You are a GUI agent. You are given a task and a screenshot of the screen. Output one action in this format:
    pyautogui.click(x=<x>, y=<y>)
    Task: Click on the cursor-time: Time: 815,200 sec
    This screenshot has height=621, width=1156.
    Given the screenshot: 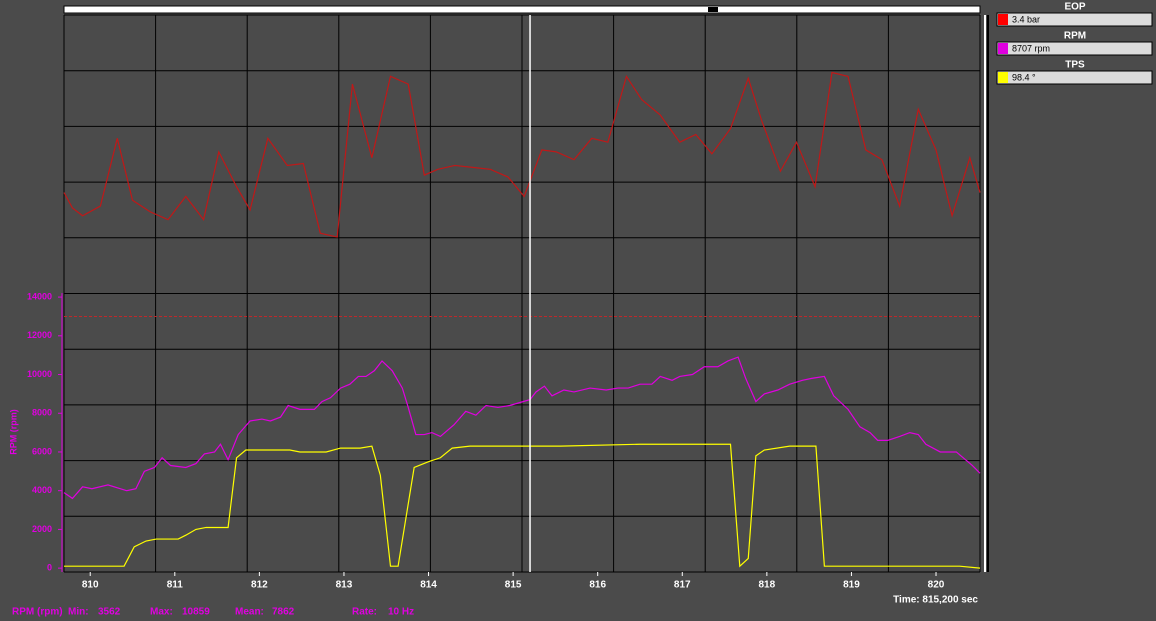 What is the action you would take?
    pyautogui.click(x=935, y=600)
    